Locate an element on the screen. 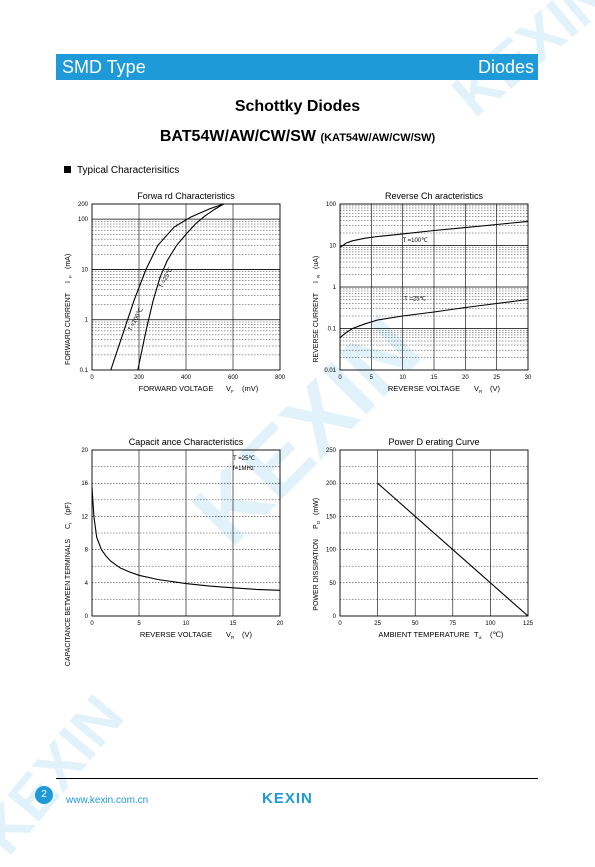 This screenshot has width=595, height=867. kexin-logo: KEXIN is located at coordinates (287, 798).